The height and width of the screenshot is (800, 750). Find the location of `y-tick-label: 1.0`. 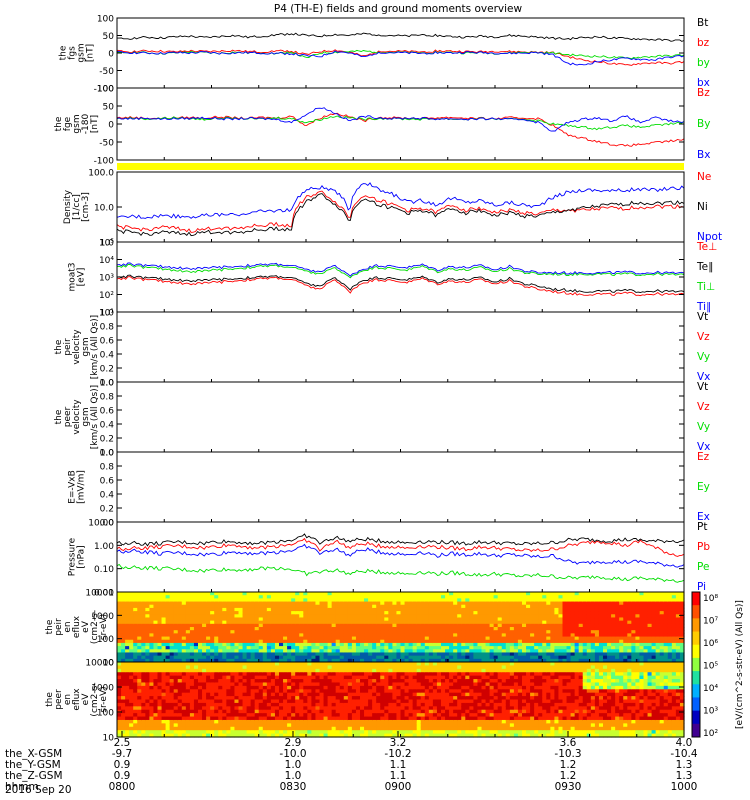

y-tick-label: 1.0 is located at coordinates (107, 454).